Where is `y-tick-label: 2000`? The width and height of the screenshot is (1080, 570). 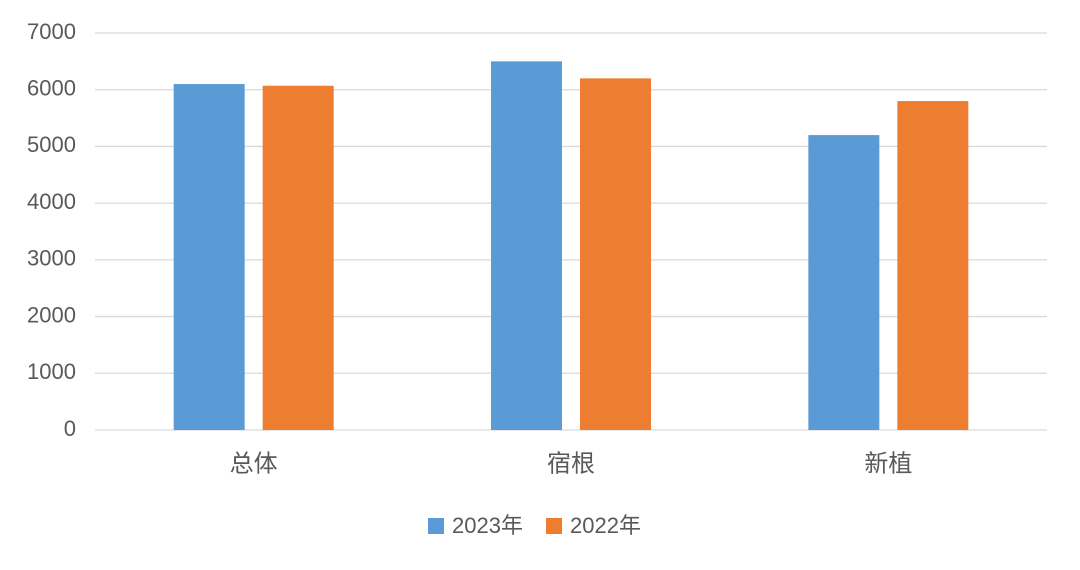
y-tick-label: 2000 is located at coordinates (51, 314).